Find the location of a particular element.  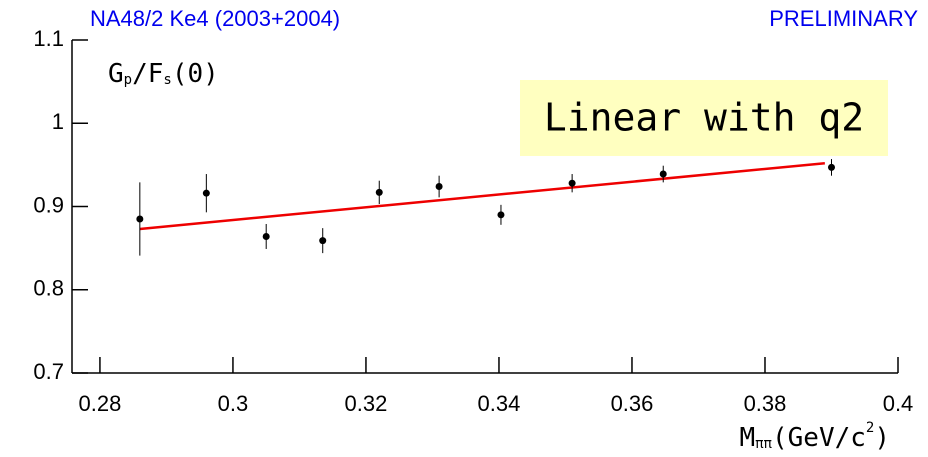

y-label-part: G is located at coordinates (116, 74).